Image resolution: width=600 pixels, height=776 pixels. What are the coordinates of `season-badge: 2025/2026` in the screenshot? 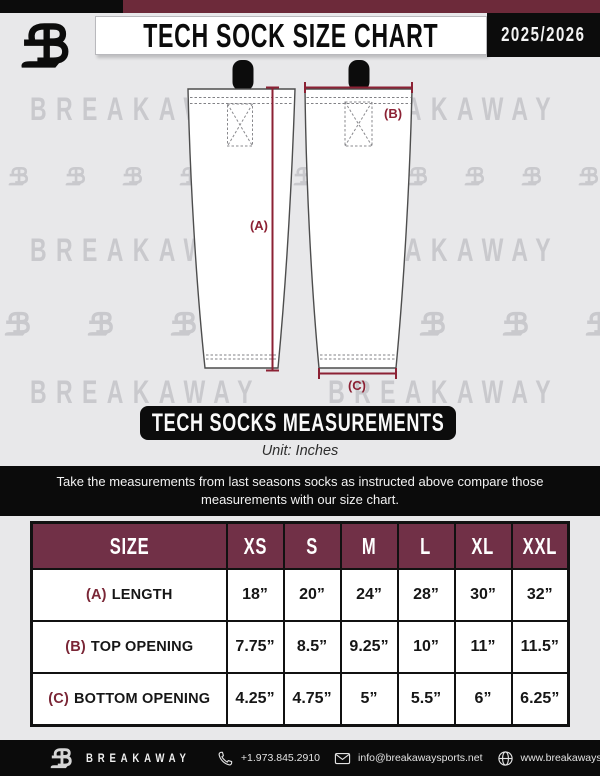 It's located at (543, 35).